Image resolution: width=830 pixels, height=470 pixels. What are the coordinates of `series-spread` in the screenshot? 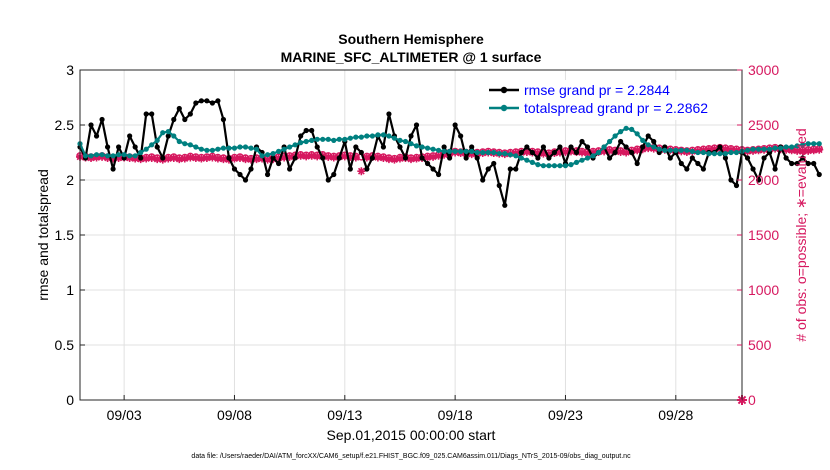 It's located at (449, 147).